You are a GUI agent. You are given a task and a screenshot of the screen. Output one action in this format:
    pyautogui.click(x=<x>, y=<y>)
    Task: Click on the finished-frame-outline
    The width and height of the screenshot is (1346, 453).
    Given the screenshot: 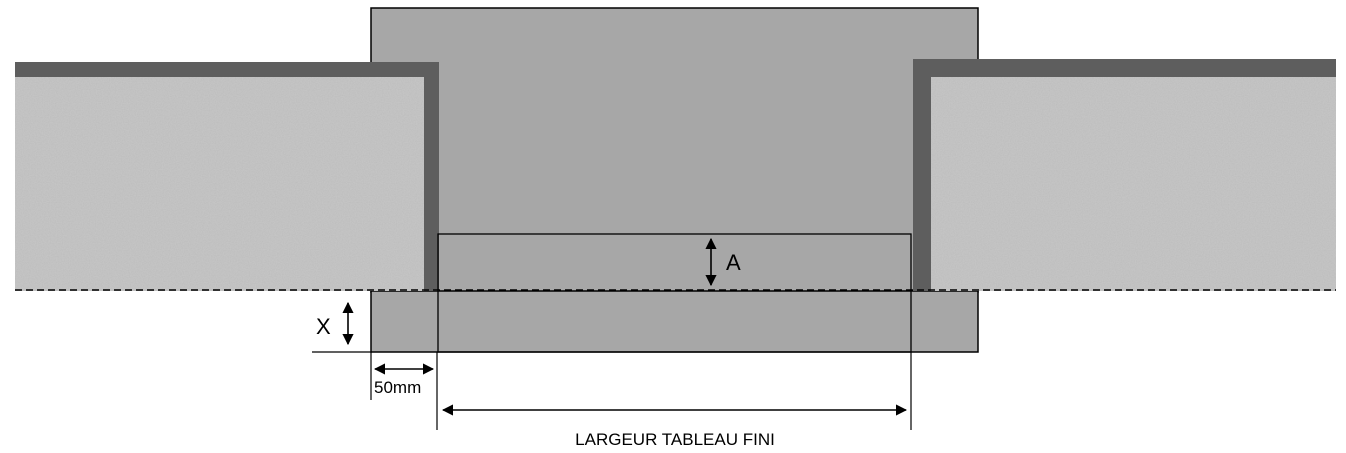 What is the action you would take?
    pyautogui.click(x=674, y=293)
    